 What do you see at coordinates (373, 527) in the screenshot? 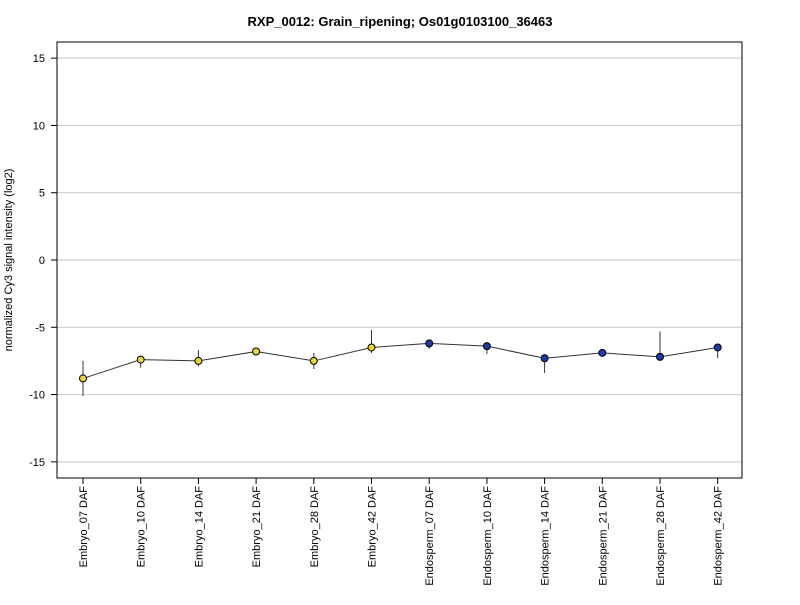
I see `x-tick-label: Embryo_42 DAF` at bounding box center [373, 527].